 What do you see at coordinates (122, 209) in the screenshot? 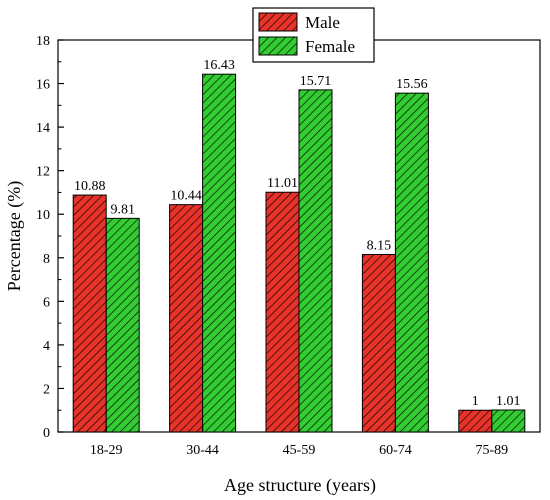
I see `data-label-female: 9.81` at bounding box center [122, 209].